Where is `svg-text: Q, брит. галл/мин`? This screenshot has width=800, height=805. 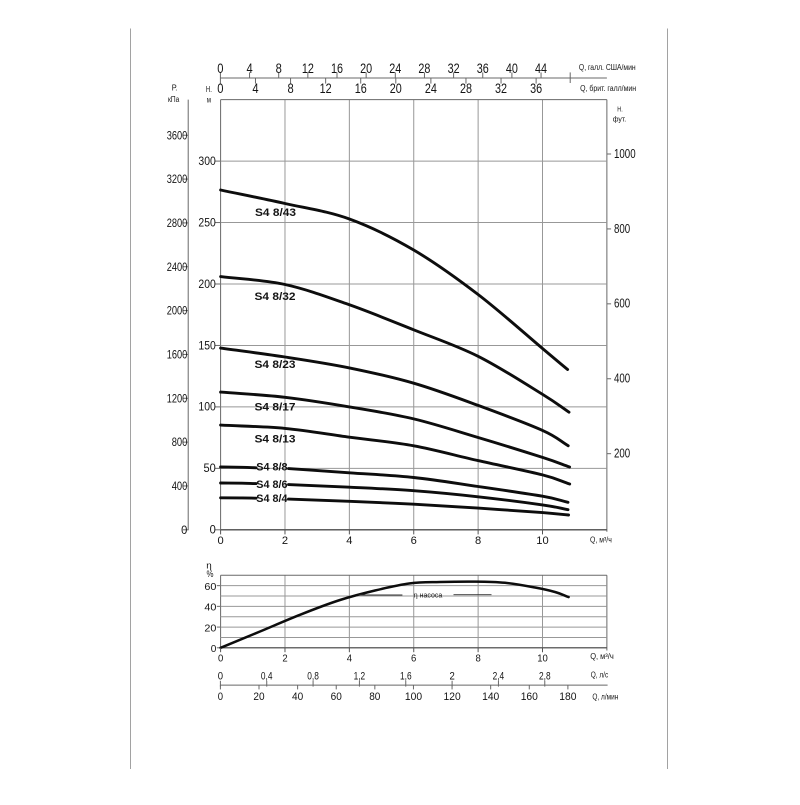 svg-text: Q, брит. галл/мин is located at coordinates (608, 88).